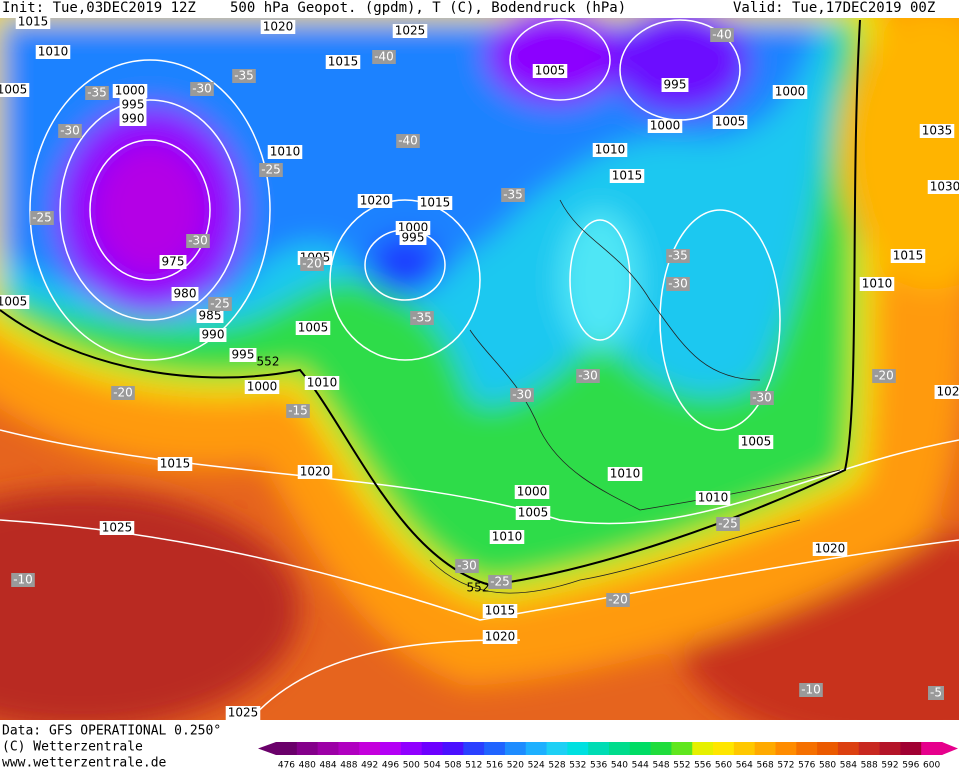 The image size is (959, 770). Describe the element at coordinates (408, 141) in the screenshot. I see `temperature-label: -40` at that location.